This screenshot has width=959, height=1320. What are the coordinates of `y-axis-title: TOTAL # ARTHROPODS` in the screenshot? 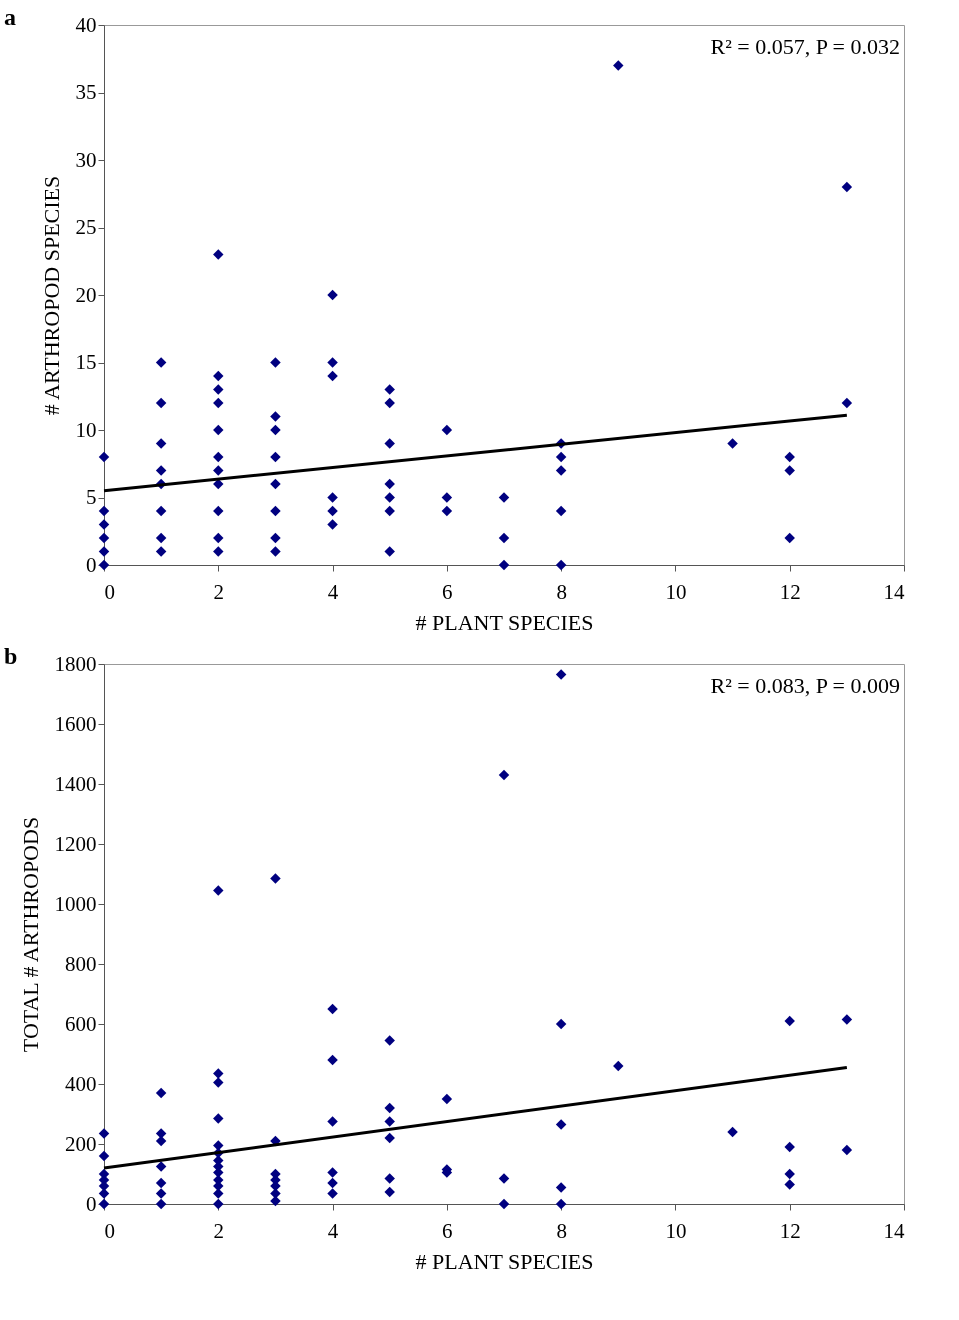 It's located at (30, 934).